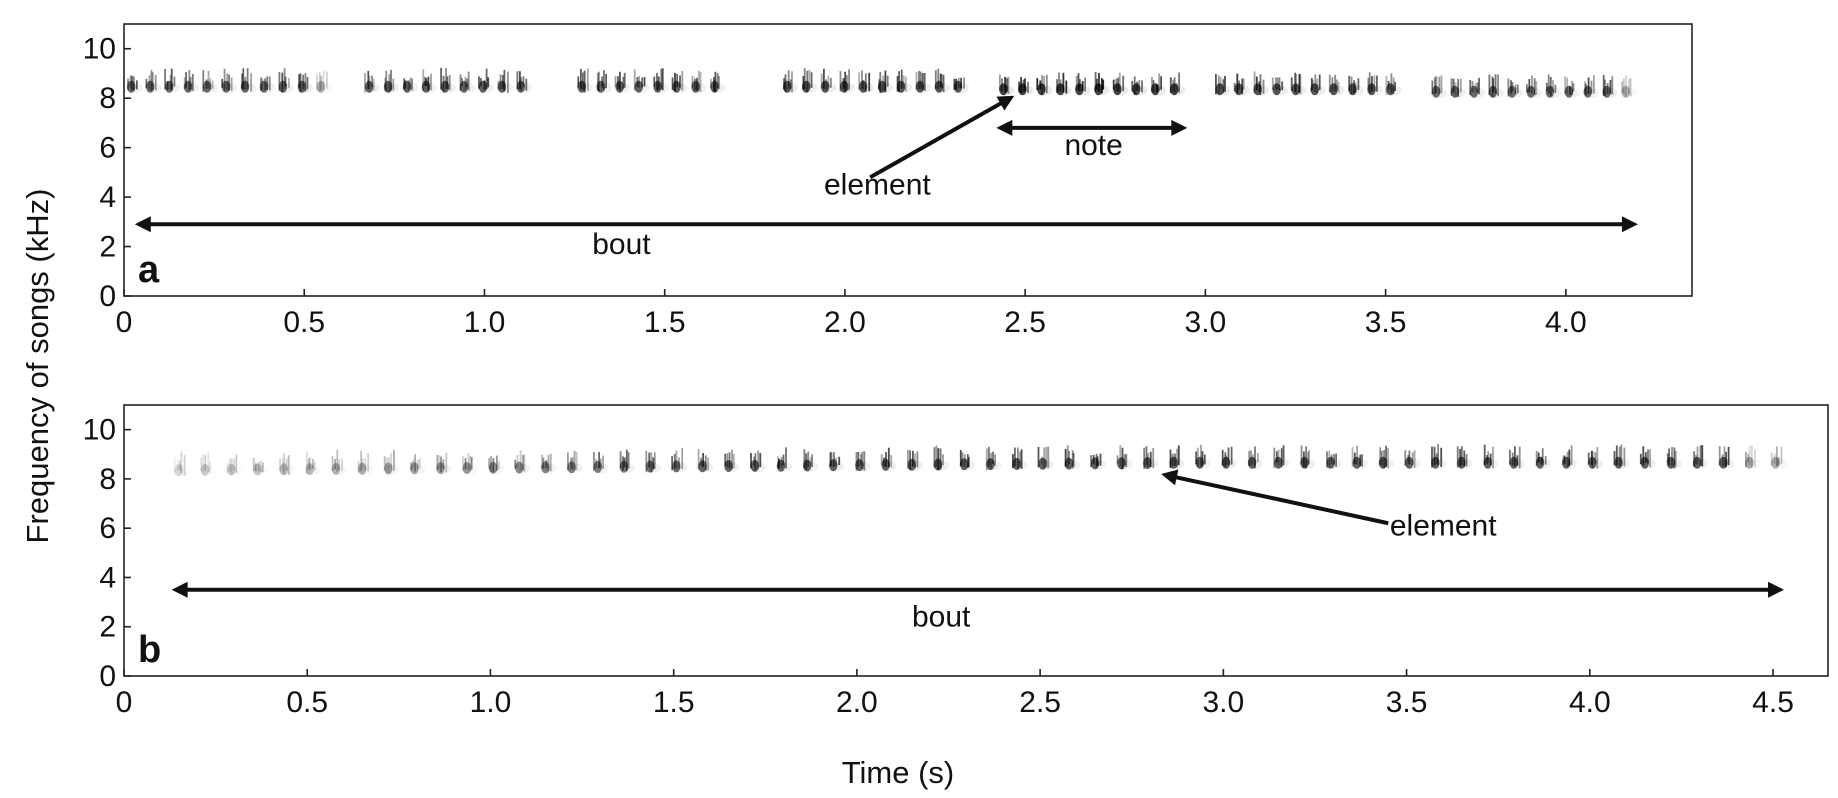 The height and width of the screenshot is (798, 1838). I want to click on y-tick-label: 2, so click(107, 247).